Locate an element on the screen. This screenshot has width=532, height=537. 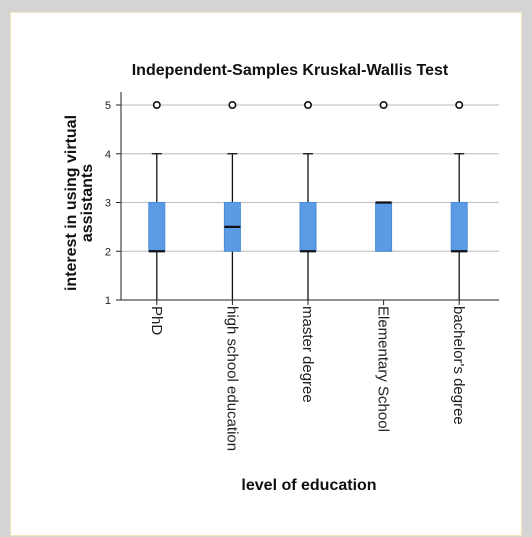
y-tick-label: 5 is located at coordinates (108, 106).